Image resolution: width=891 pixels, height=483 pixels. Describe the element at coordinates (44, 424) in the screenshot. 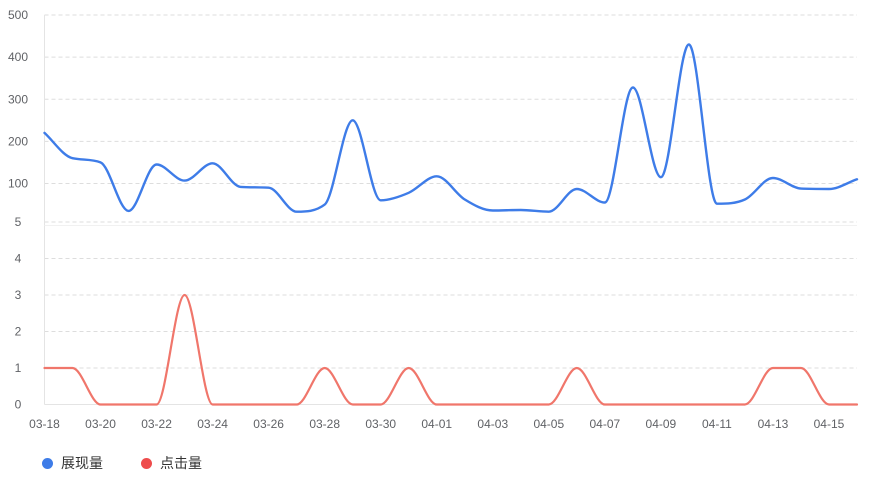

I see `x-axis-tick-label: 03-18` at that location.